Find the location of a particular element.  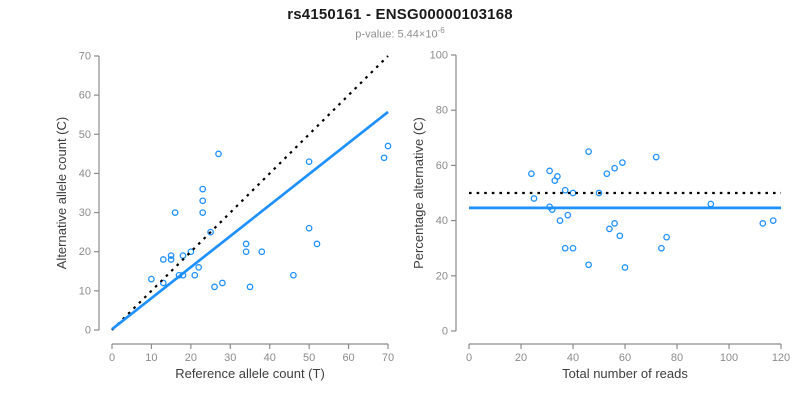

y-axis-title: Alternative allele count (C) is located at coordinates (61, 193).